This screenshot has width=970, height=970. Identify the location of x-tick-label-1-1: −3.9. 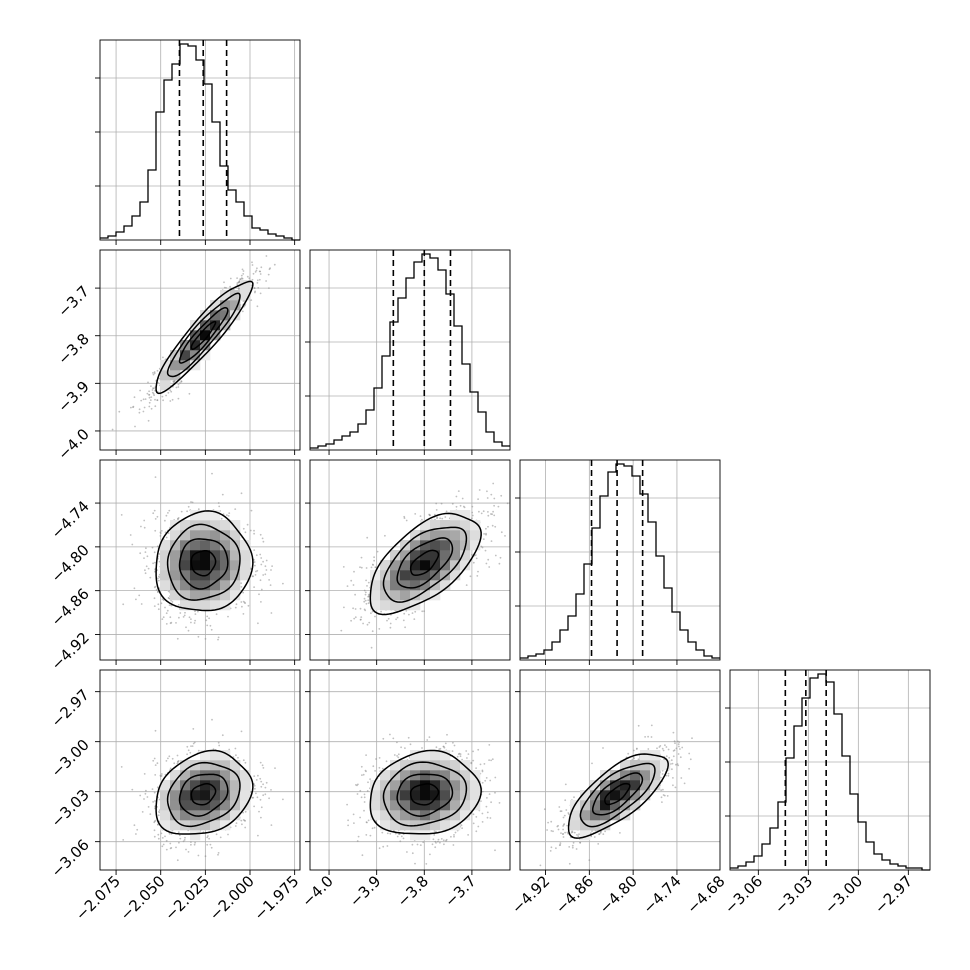
(365, 891).